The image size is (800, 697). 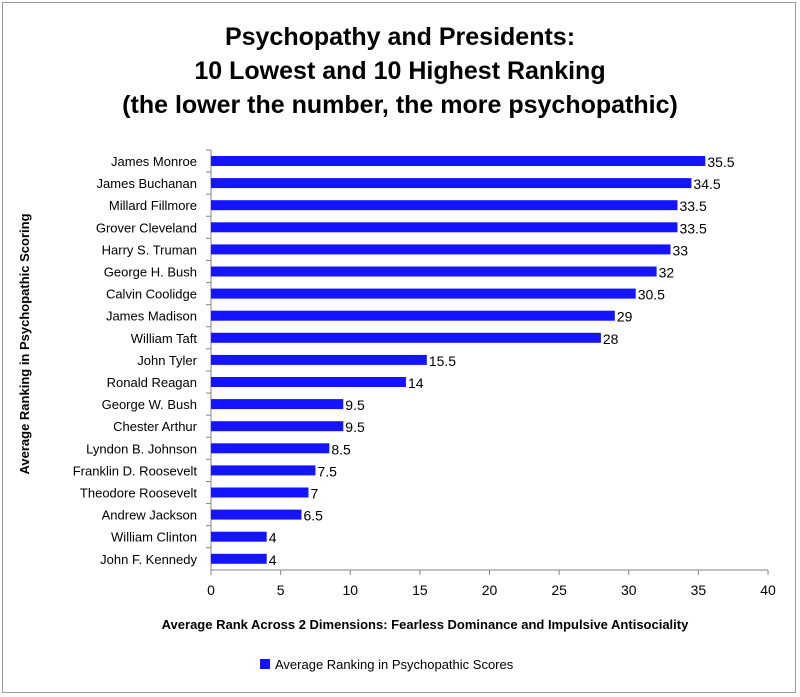 What do you see at coordinates (147, 183) in the screenshot?
I see `category-label: James Buchanan` at bounding box center [147, 183].